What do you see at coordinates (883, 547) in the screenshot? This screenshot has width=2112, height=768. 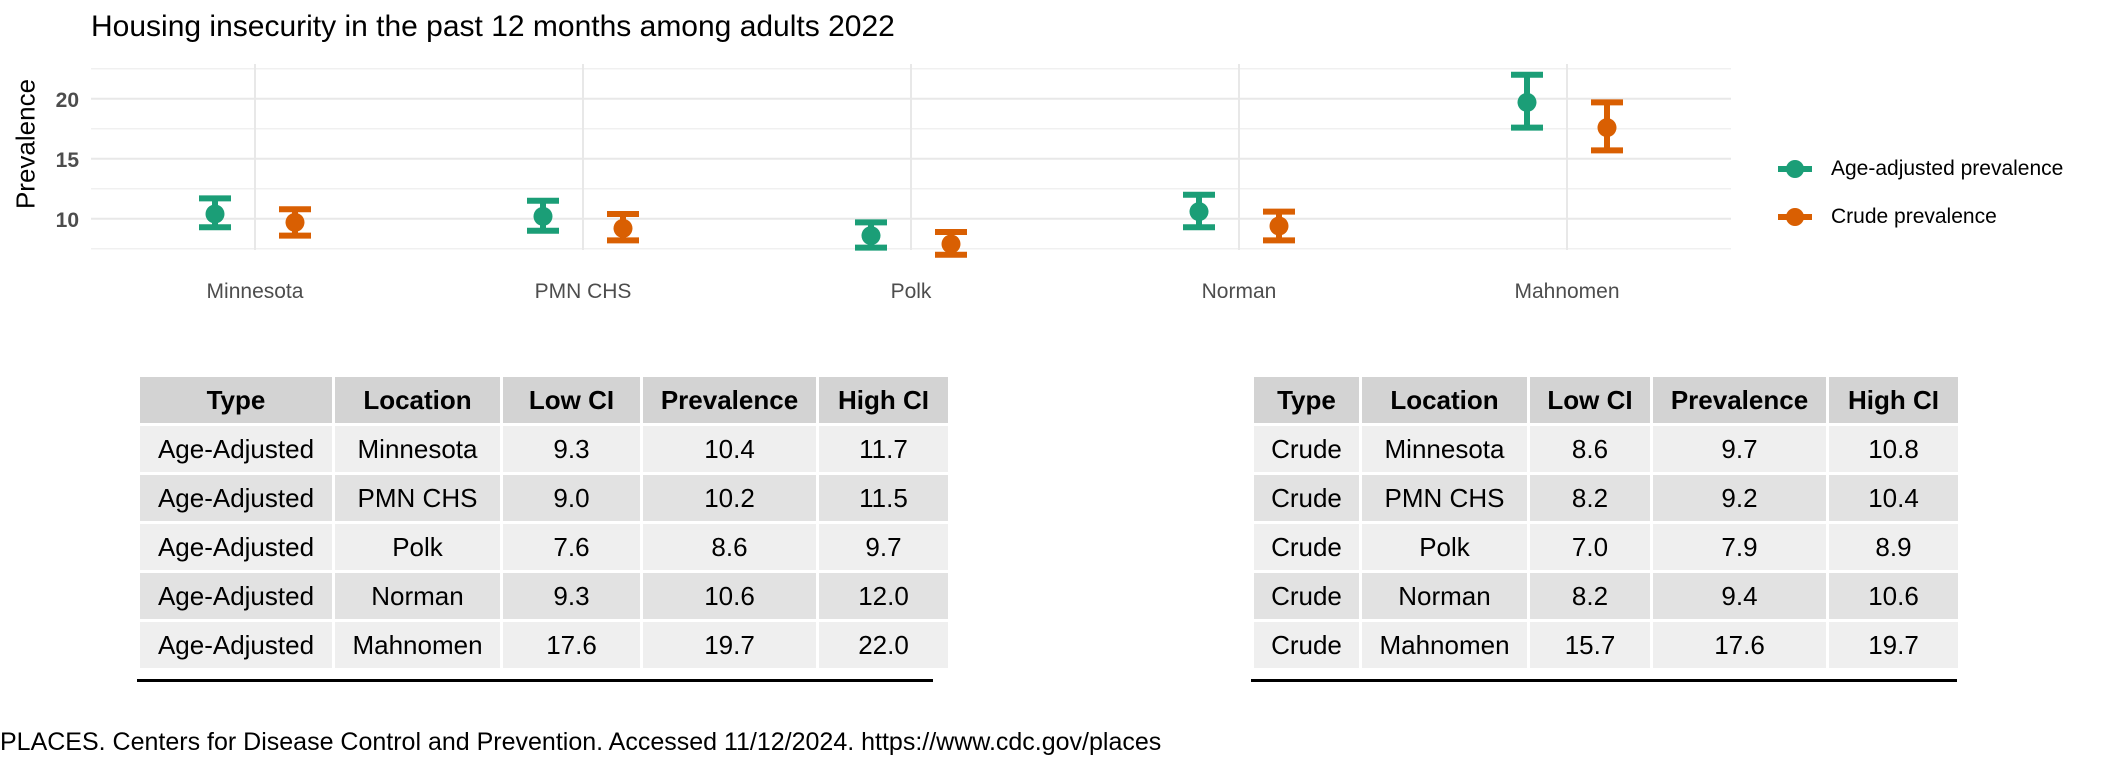 I see `cell-high-ci: 9.7` at bounding box center [883, 547].